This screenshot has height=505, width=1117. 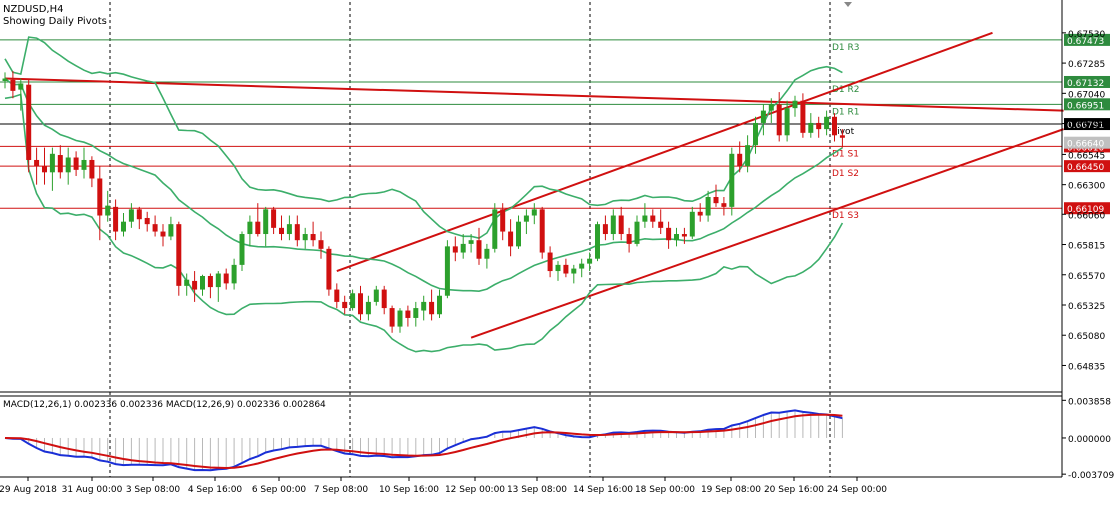 What do you see at coordinates (215, 490) in the screenshot?
I see `time-tick-label-3: 4 Sep 16:00` at bounding box center [215, 490].